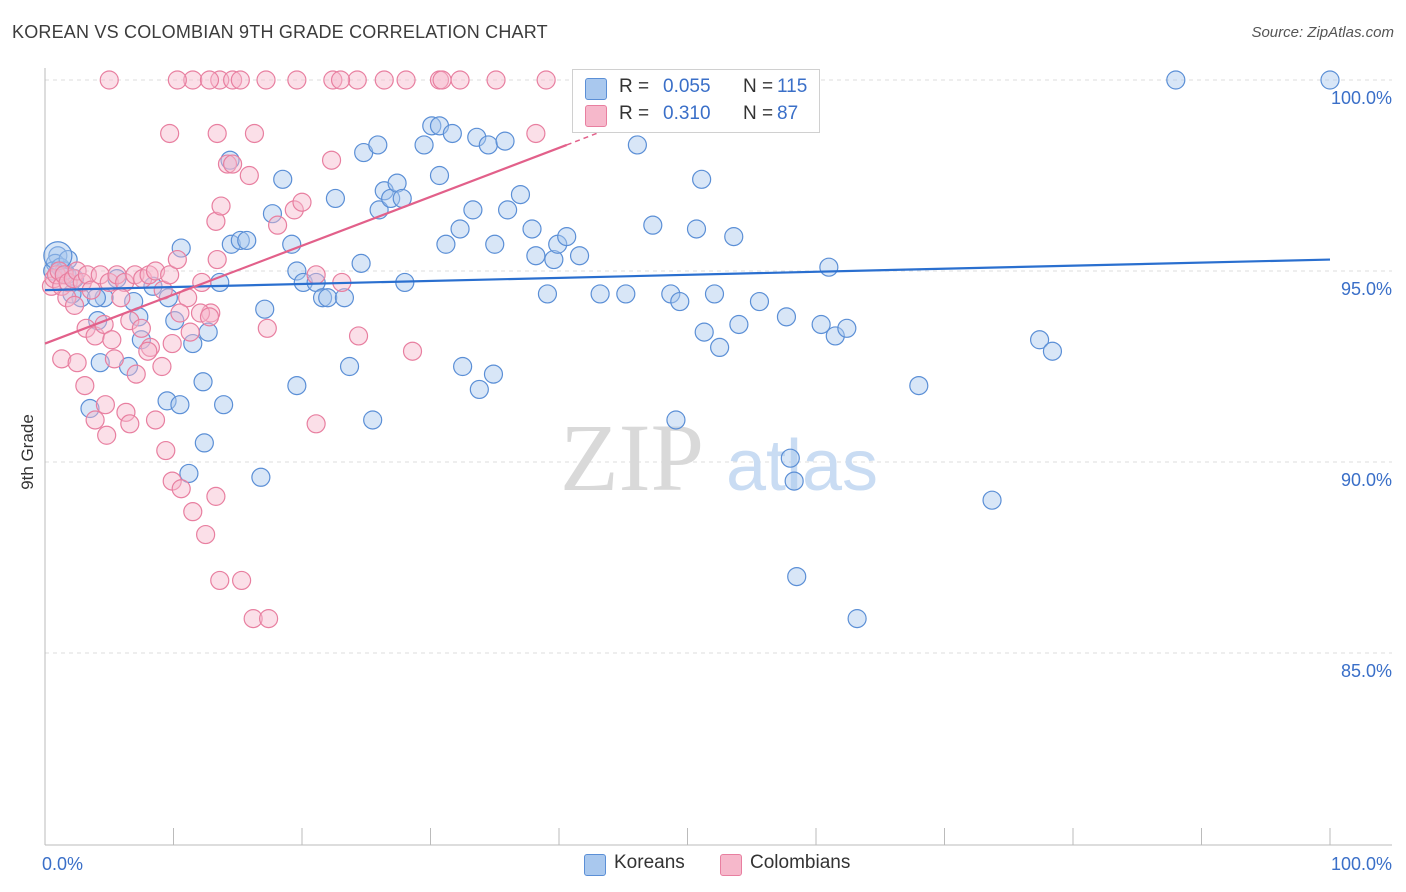  Describe the element at coordinates (596, 89) in the screenshot. I see `korean-swatch` at that location.